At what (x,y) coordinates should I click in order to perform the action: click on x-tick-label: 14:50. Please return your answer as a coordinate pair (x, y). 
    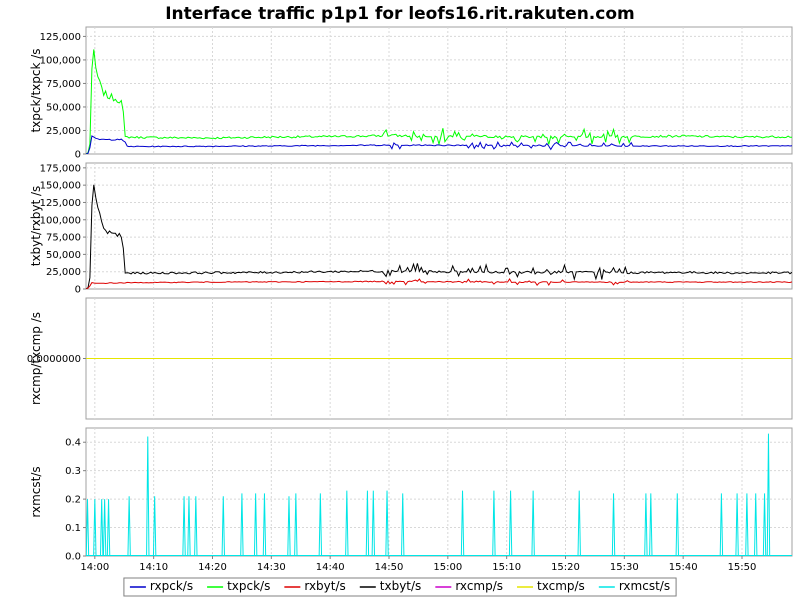
    Looking at the image, I should click on (389, 567).